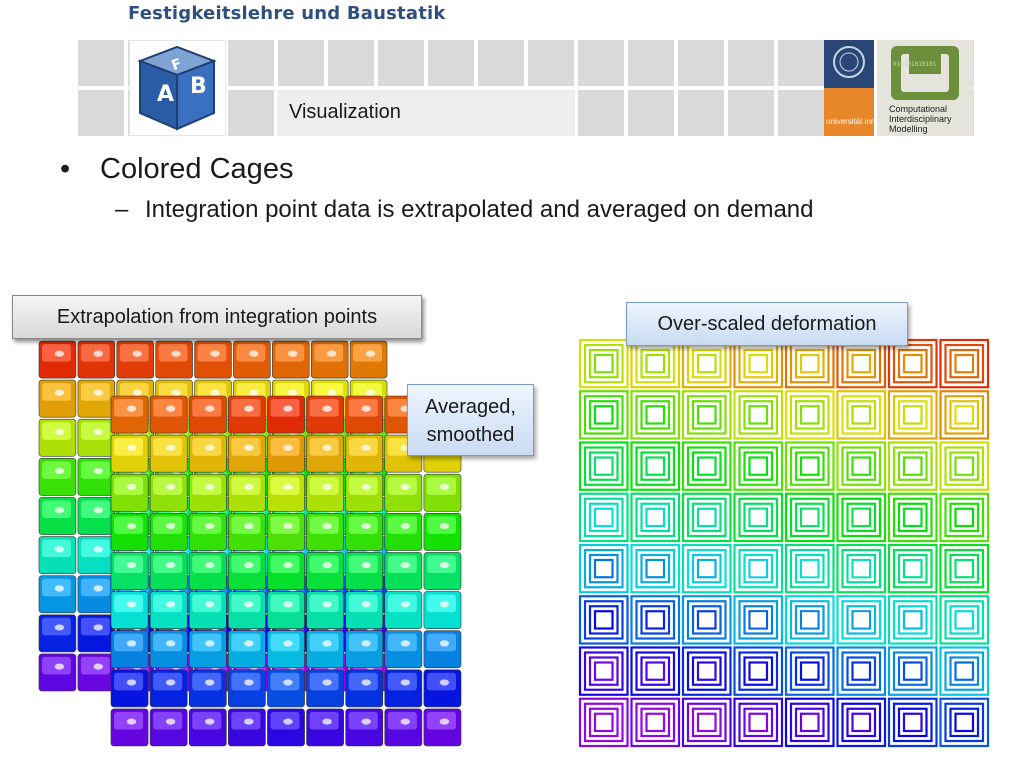 Image resolution: width=1024 pixels, height=768 pixels. I want to click on bullet-level1-text: Colored Cages, so click(197, 169).